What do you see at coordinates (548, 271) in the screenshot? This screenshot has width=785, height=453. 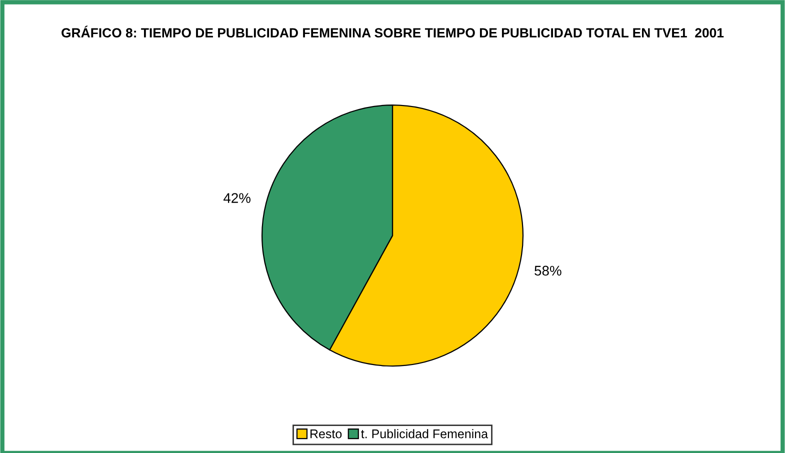 I see `data-label: 58%` at bounding box center [548, 271].